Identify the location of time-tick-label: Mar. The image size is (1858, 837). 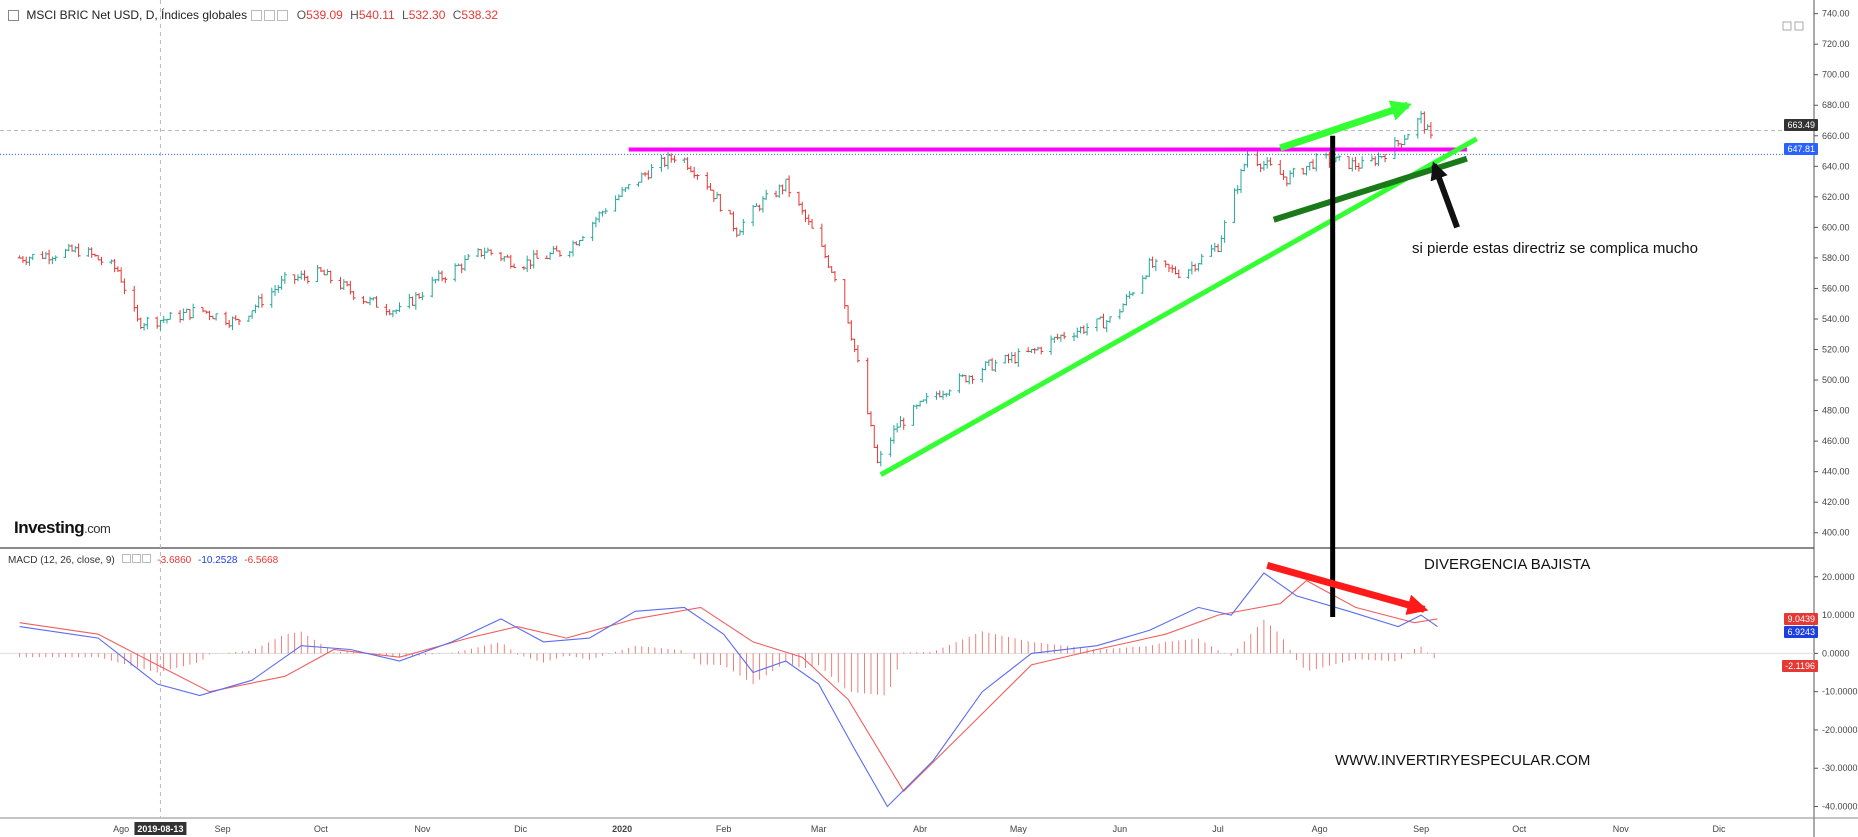
(819, 829).